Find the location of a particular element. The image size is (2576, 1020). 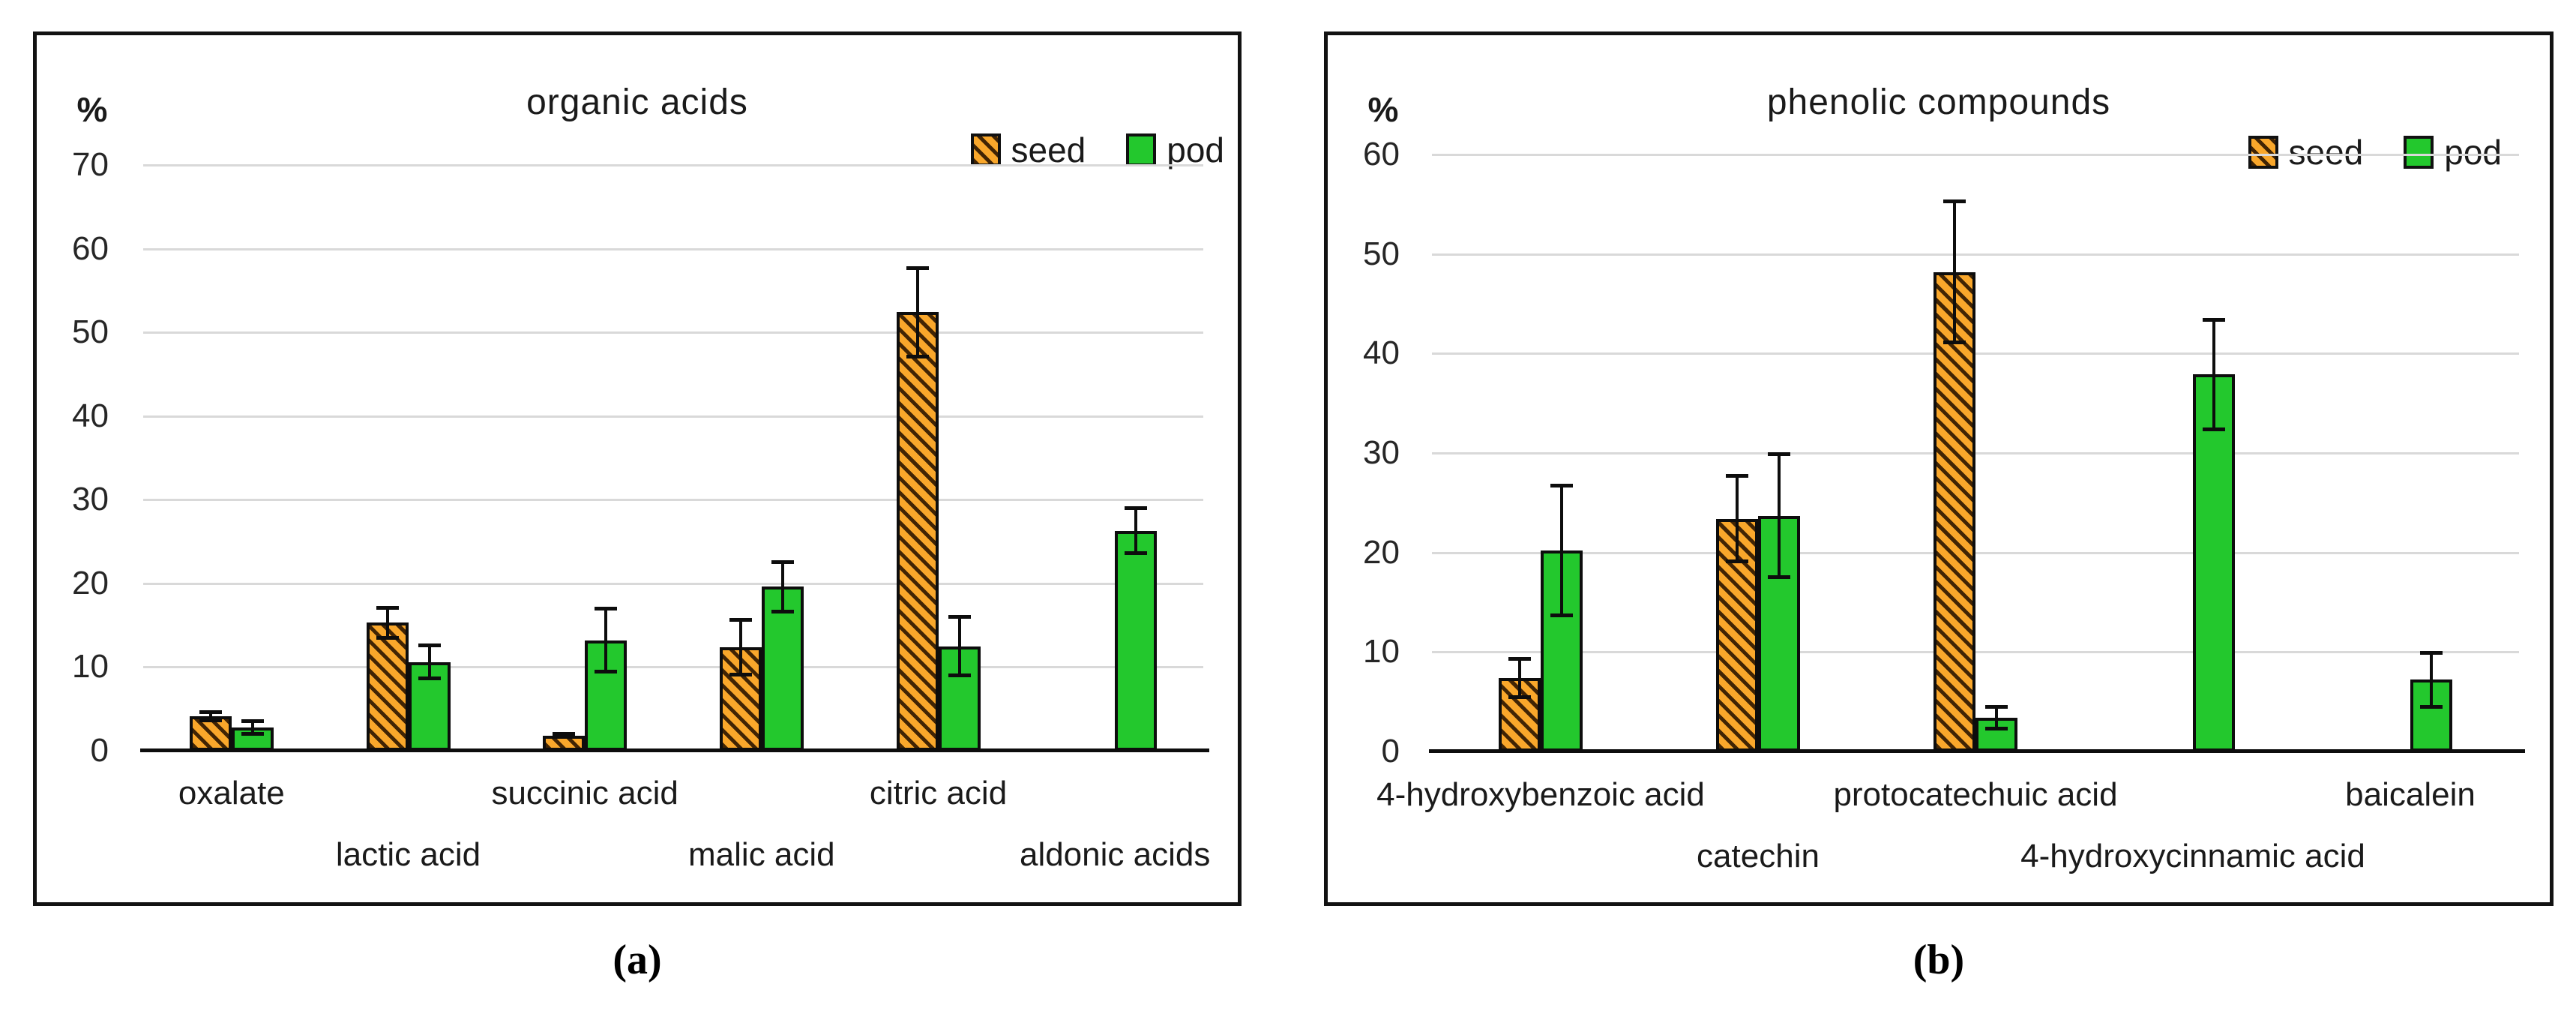

category-label: malic acid is located at coordinates (762, 854).